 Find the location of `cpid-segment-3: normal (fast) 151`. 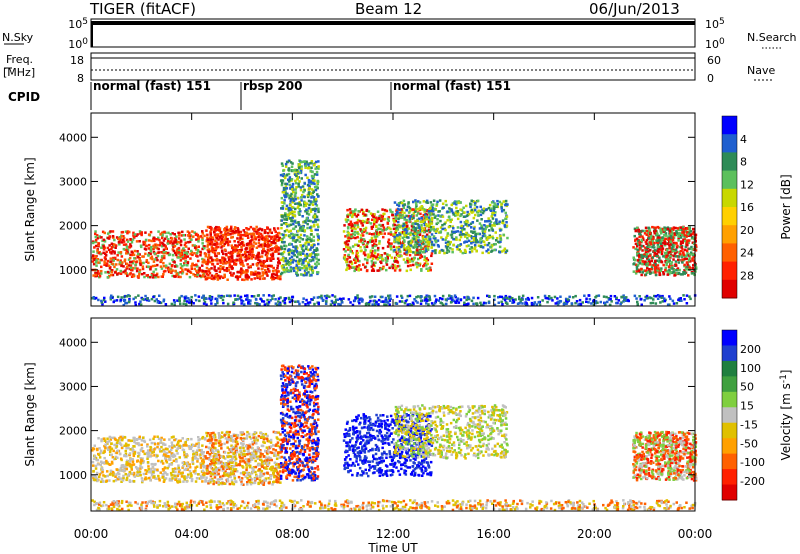

cpid-segment-3: normal (fast) 151 is located at coordinates (452, 86).